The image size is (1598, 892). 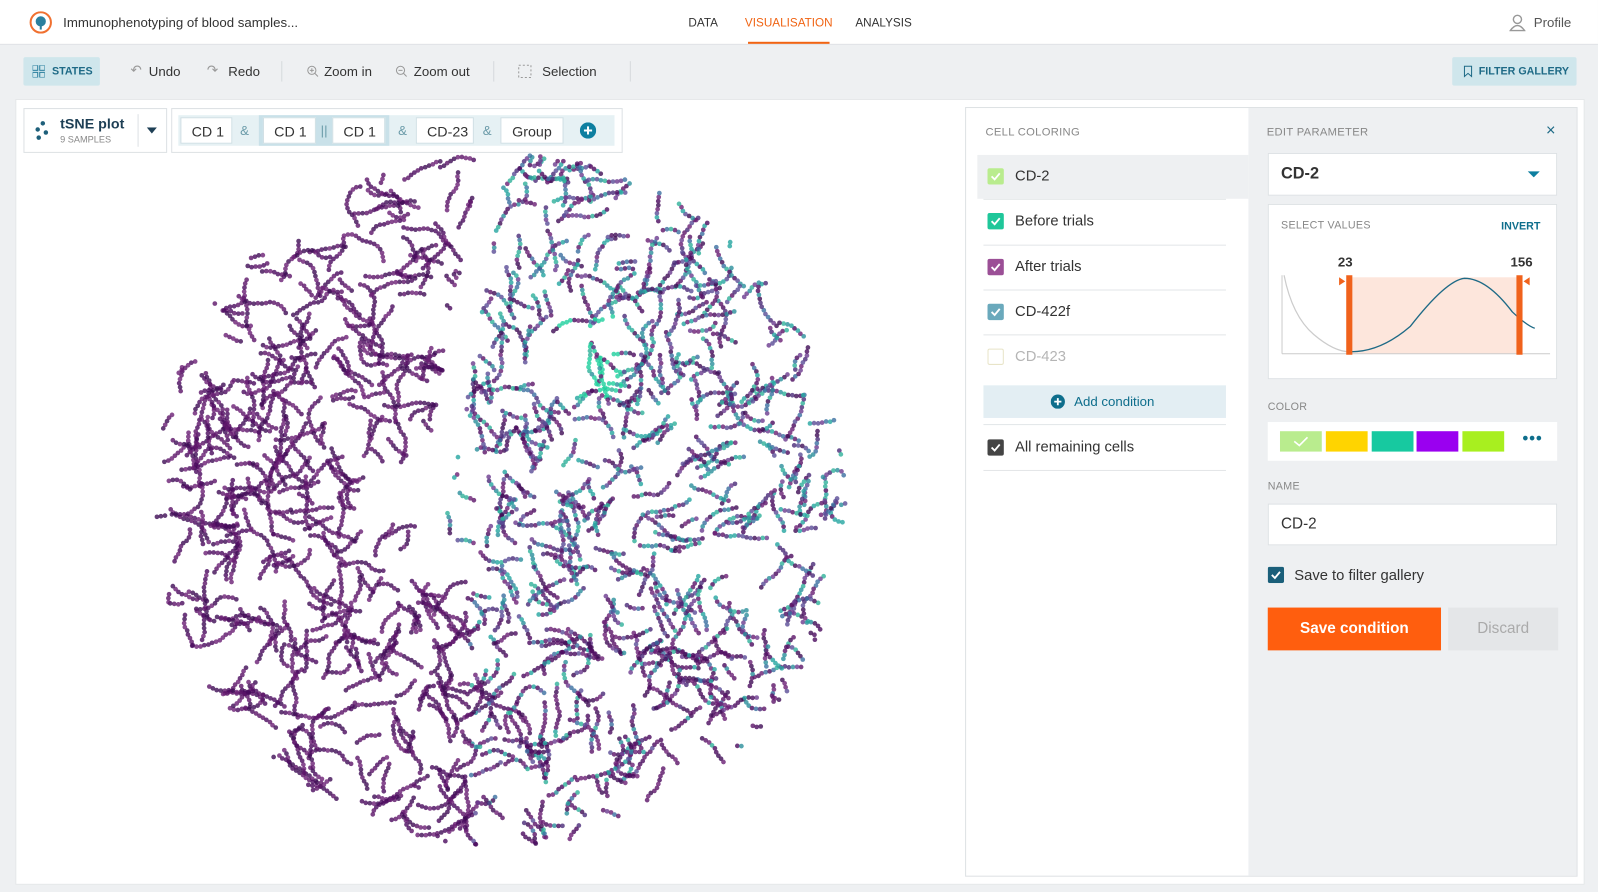 I want to click on zoom-in: Zoom in, so click(x=348, y=71).